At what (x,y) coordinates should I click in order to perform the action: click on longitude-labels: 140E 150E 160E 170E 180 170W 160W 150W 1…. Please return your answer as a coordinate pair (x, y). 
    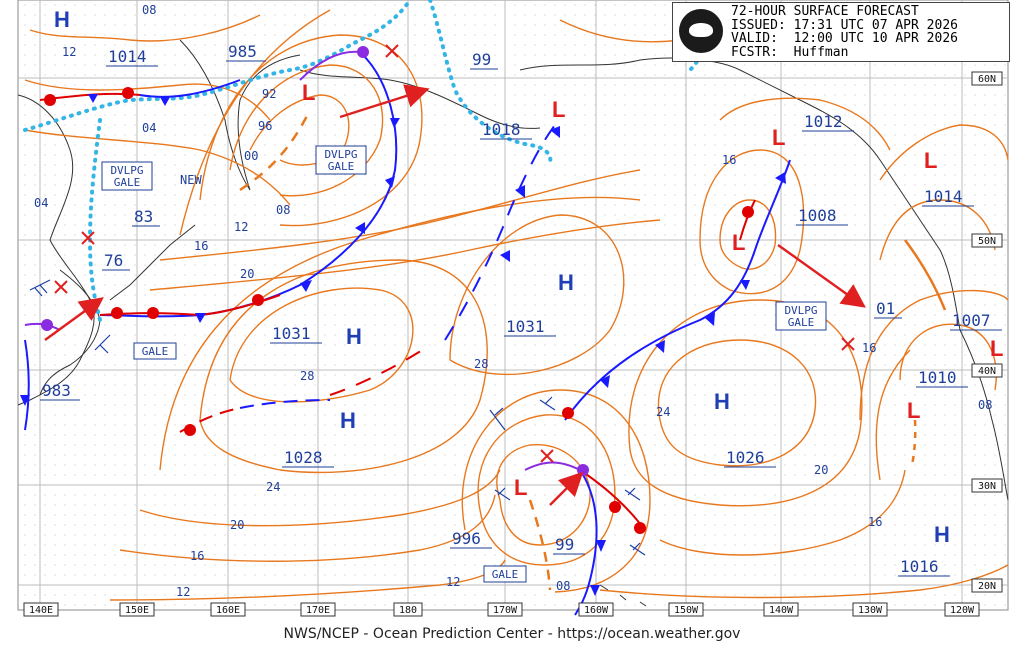
    Looking at the image, I should click on (501, 609).